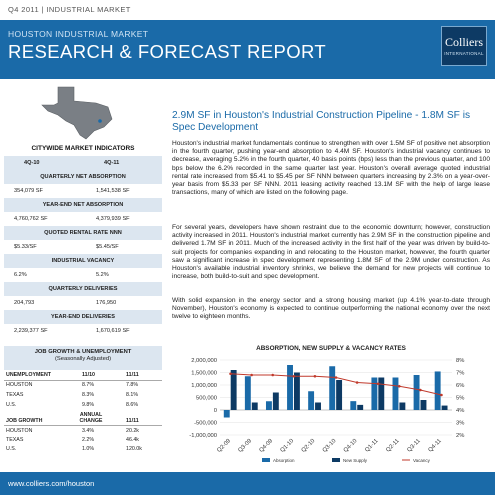  I want to click on indicator-value-4q11: 5.2%, so click(102, 275).